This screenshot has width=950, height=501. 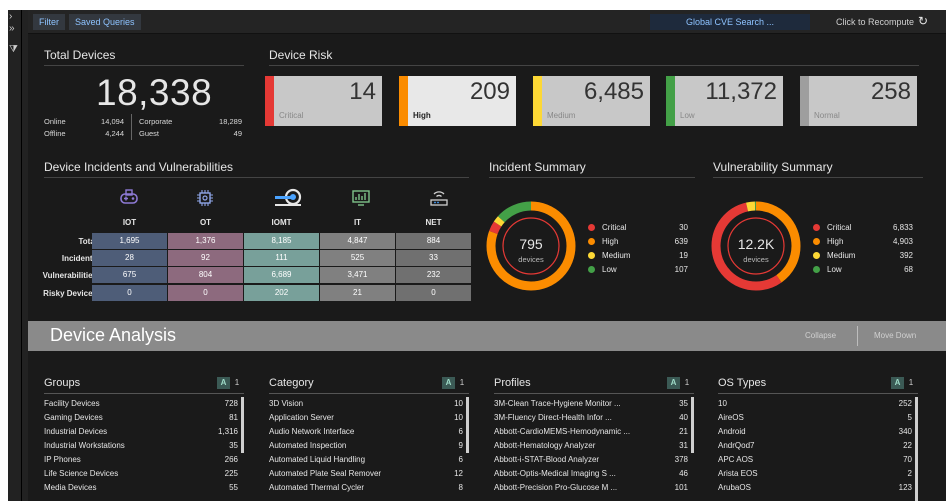 I want to click on category-sort-count-button: 1, so click(x=462, y=382).